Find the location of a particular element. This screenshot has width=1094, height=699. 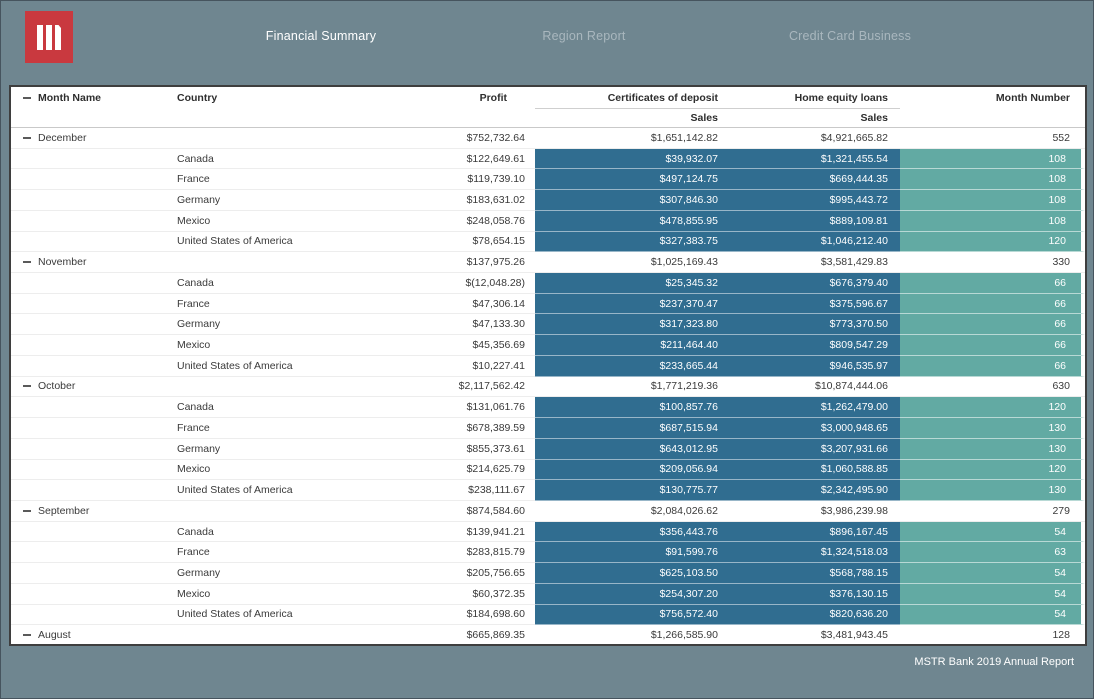

profit-cell: $238,111.67 is located at coordinates (436, 490).